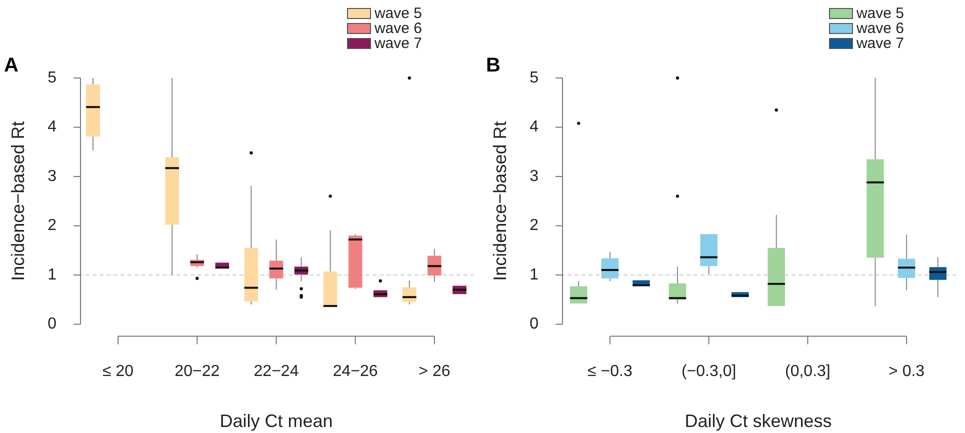 The image size is (965, 433). What do you see at coordinates (197, 371) in the screenshot?
I see `x-tick-label: 20−22` at bounding box center [197, 371].